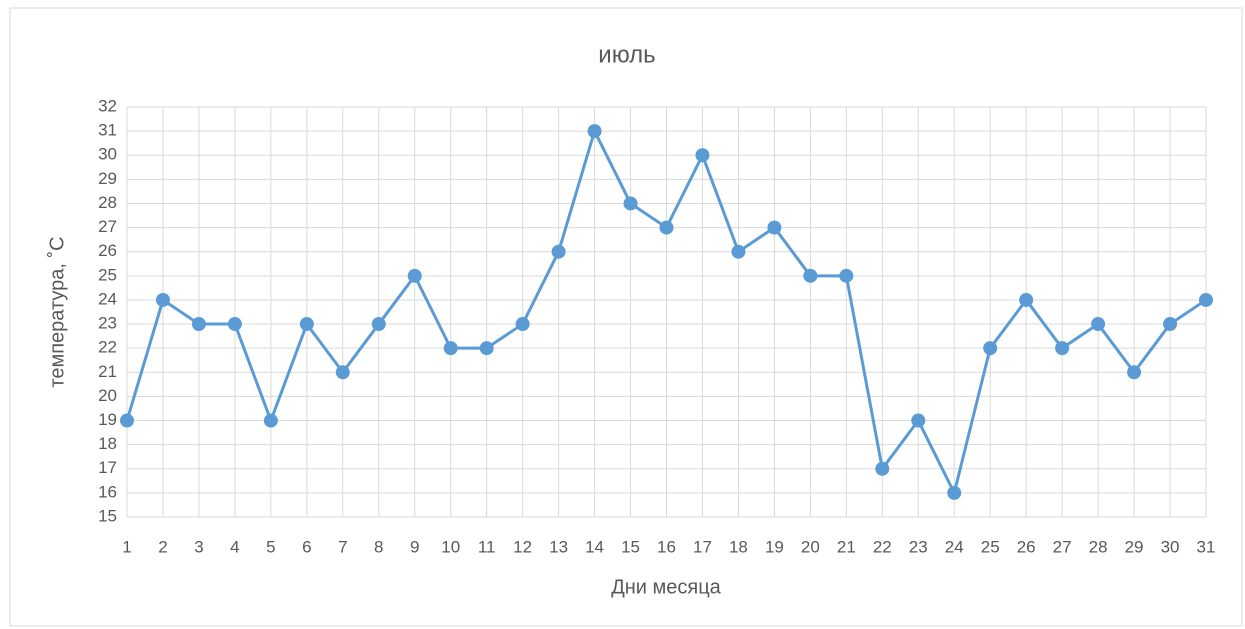 The height and width of the screenshot is (629, 1245). Describe the element at coordinates (107, 226) in the screenshot. I see `y-tick-label: 27` at that location.